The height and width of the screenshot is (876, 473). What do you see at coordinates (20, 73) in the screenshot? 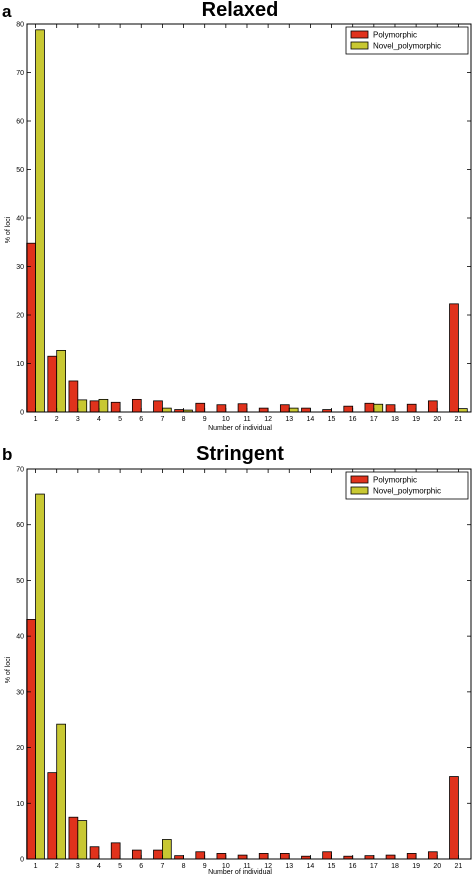
I see `y-tick-label: 70` at bounding box center [20, 73].